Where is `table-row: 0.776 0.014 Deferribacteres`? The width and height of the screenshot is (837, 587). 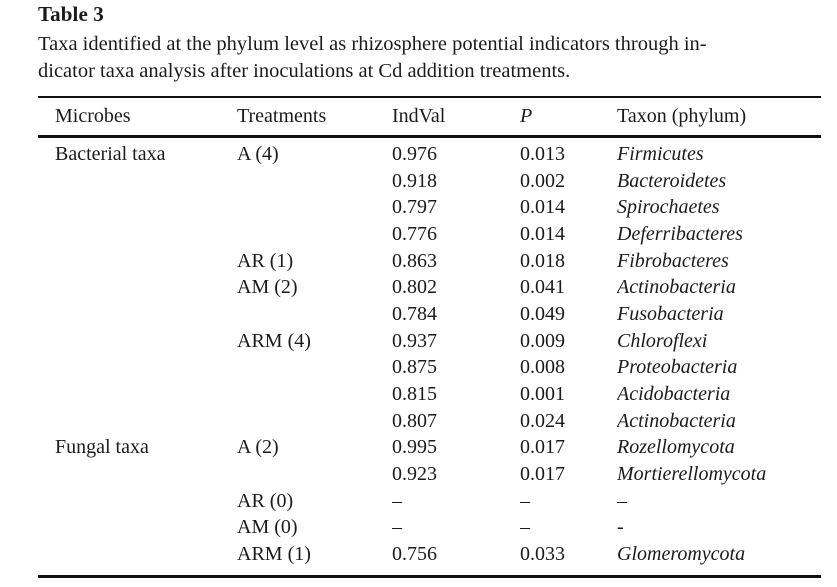
table-row: 0.776 0.014 Deferribacteres is located at coordinates (429, 234).